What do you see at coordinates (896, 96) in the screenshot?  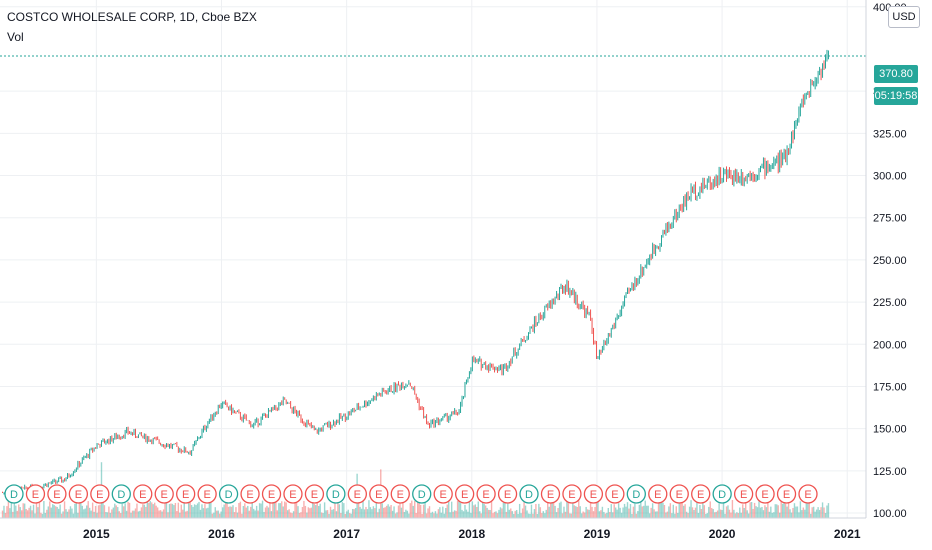 I see `countdown-tag: 05:19:58` at bounding box center [896, 96].